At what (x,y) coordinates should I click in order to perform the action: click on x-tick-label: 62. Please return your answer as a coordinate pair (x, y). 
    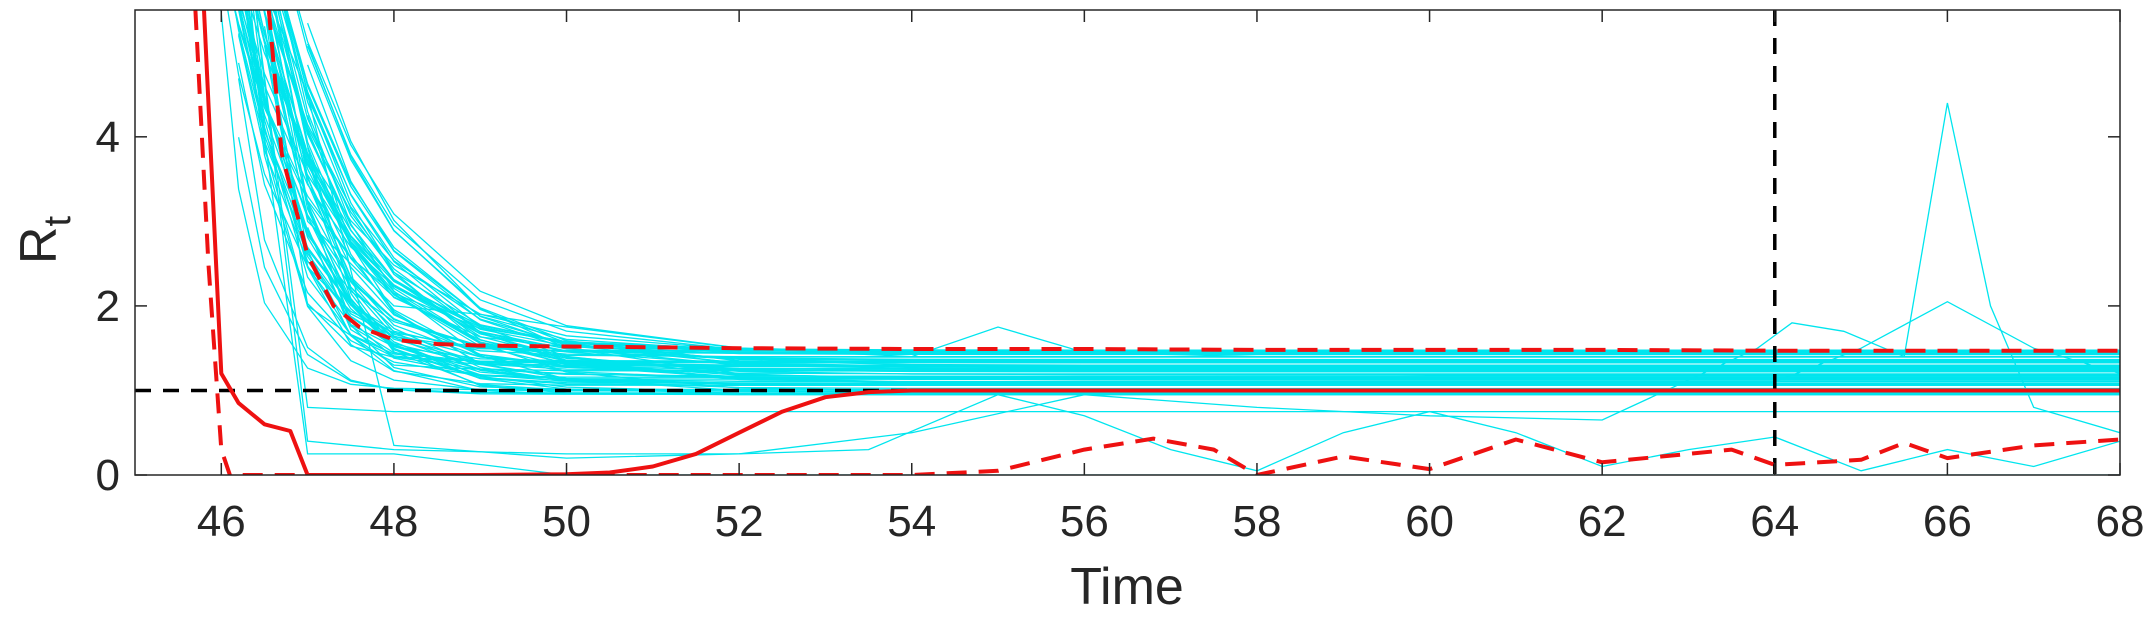
    Looking at the image, I should click on (1602, 521).